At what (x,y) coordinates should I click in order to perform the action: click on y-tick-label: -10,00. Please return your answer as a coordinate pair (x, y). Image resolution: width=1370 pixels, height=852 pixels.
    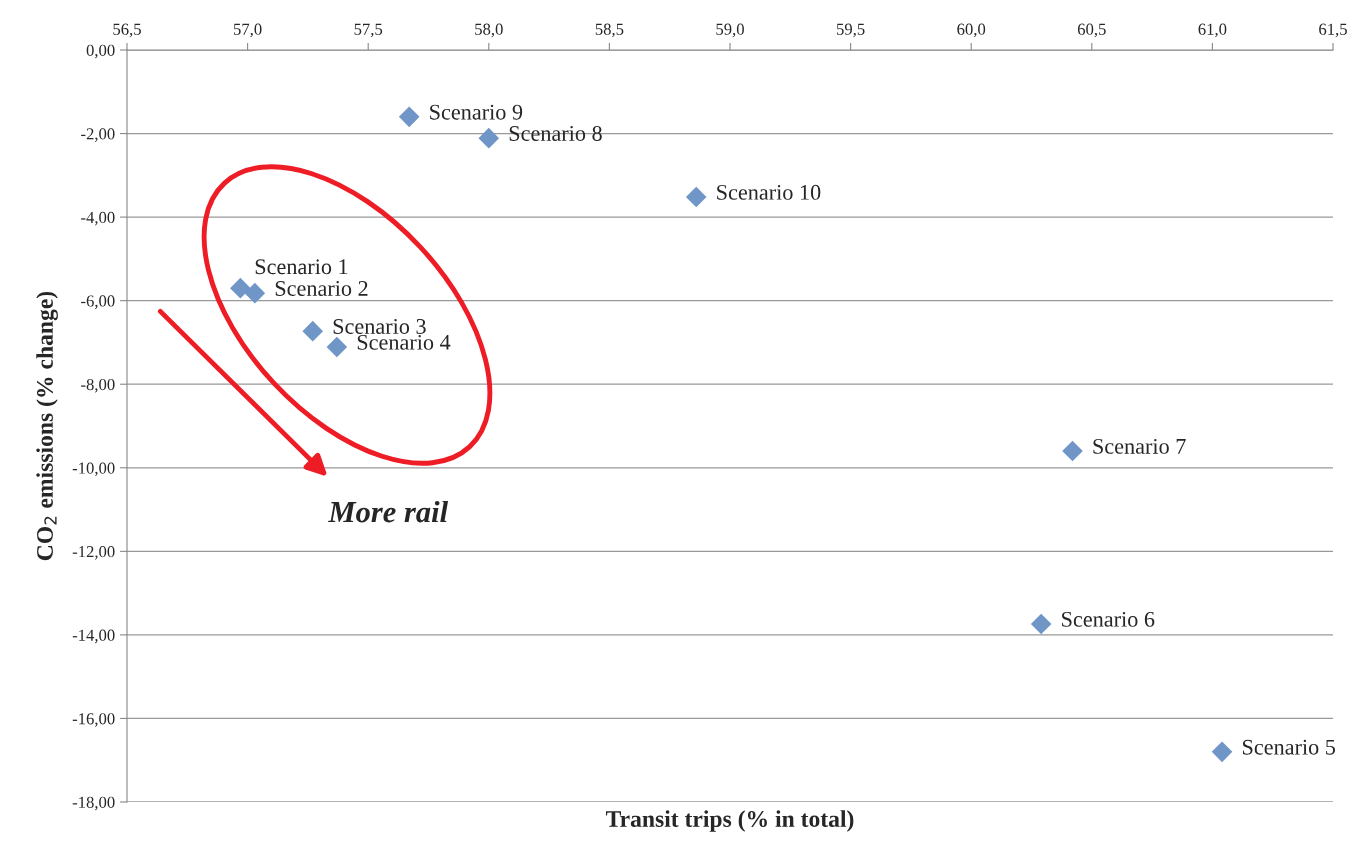
    Looking at the image, I should click on (93, 469).